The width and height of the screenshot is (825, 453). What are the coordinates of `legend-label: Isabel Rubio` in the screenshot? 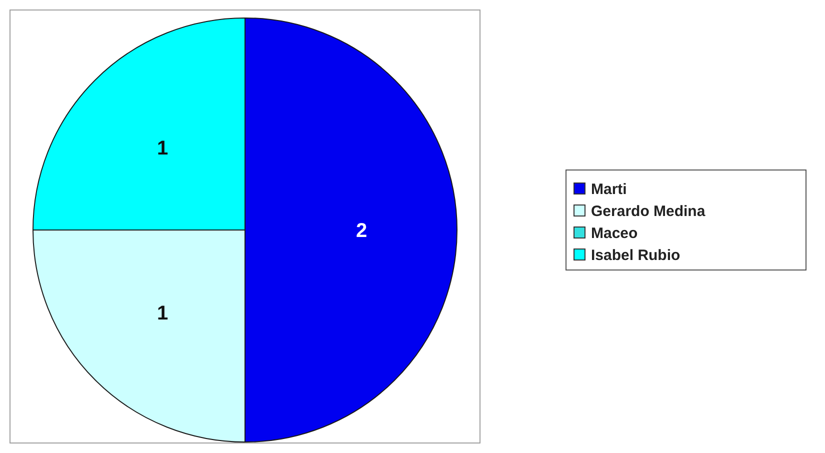 It's located at (635, 255).